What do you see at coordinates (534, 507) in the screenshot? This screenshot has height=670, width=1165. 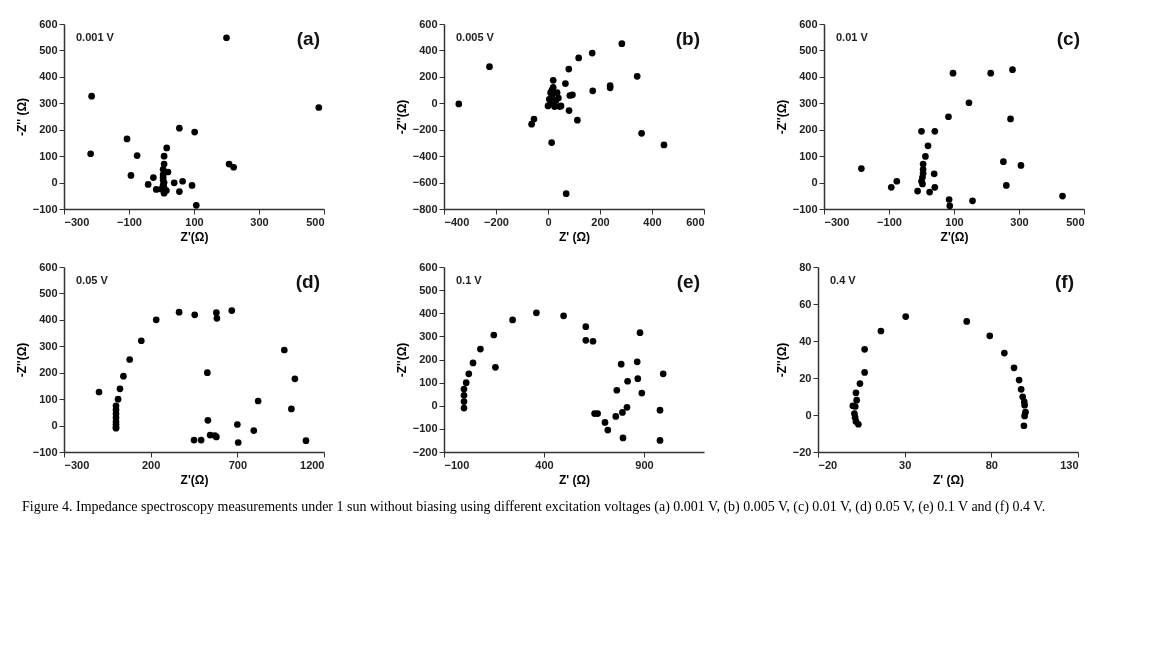 I see `caption: Figure 4. Impedance spectroscopy measurements under 1 sun without biasing using different excitation voltages (a) 0.001 V, (b) 0.005 V, (c) 0.01 V, (d) 0.05 V, (e) 0.1 V and (f) 0.4 V.` at bounding box center [534, 507].